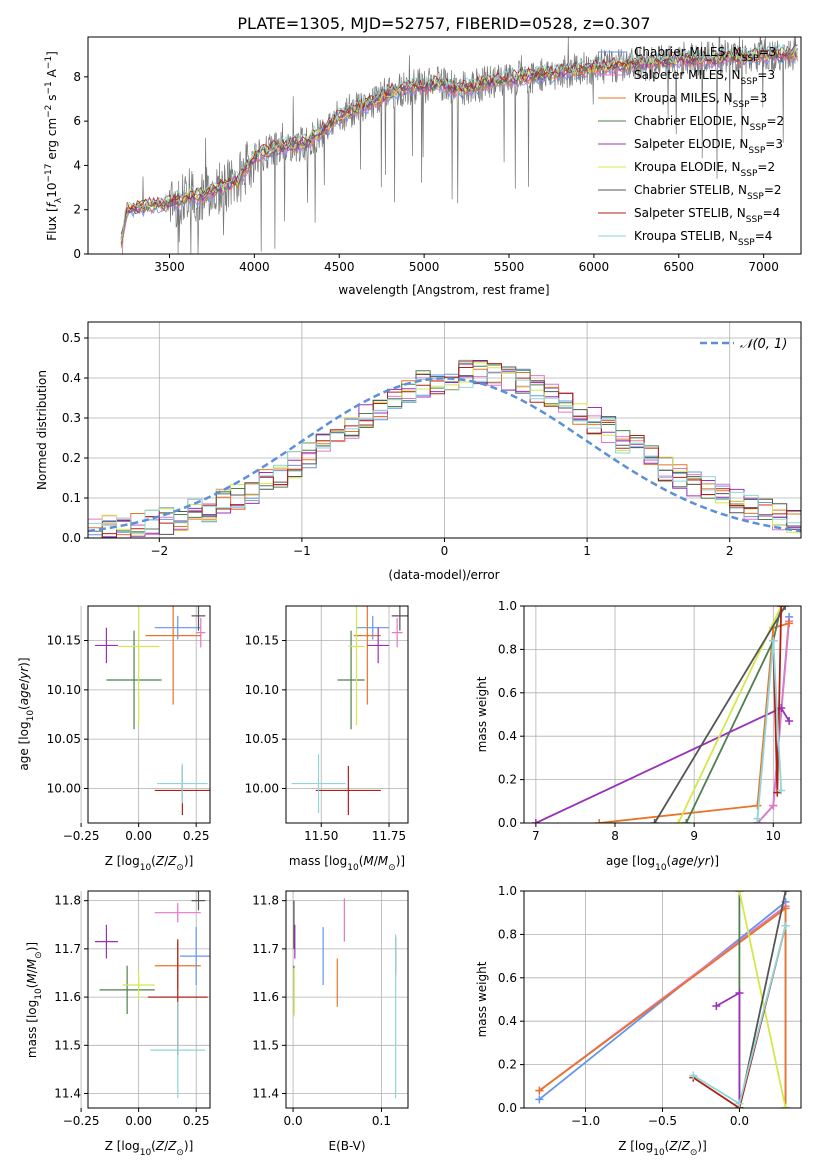 Image resolution: width=819 pixels, height=1170 pixels. I want to click on x-tick-label: 11.75, so click(389, 836).